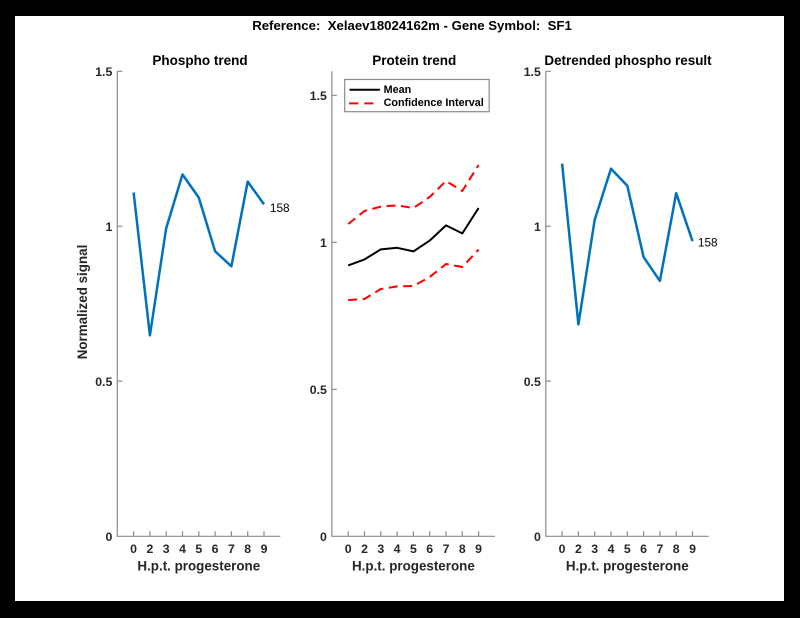 This screenshot has height=618, width=800. What do you see at coordinates (434, 103) in the screenshot?
I see `svg-text: Confidence Interval` at bounding box center [434, 103].